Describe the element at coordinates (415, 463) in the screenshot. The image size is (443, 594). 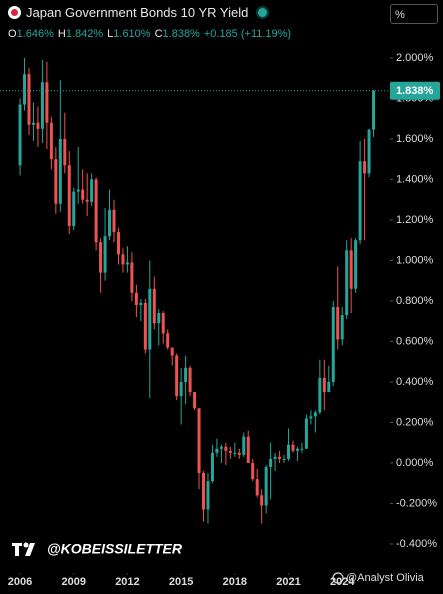
I see `y-tick-label: 0.000%` at that location.